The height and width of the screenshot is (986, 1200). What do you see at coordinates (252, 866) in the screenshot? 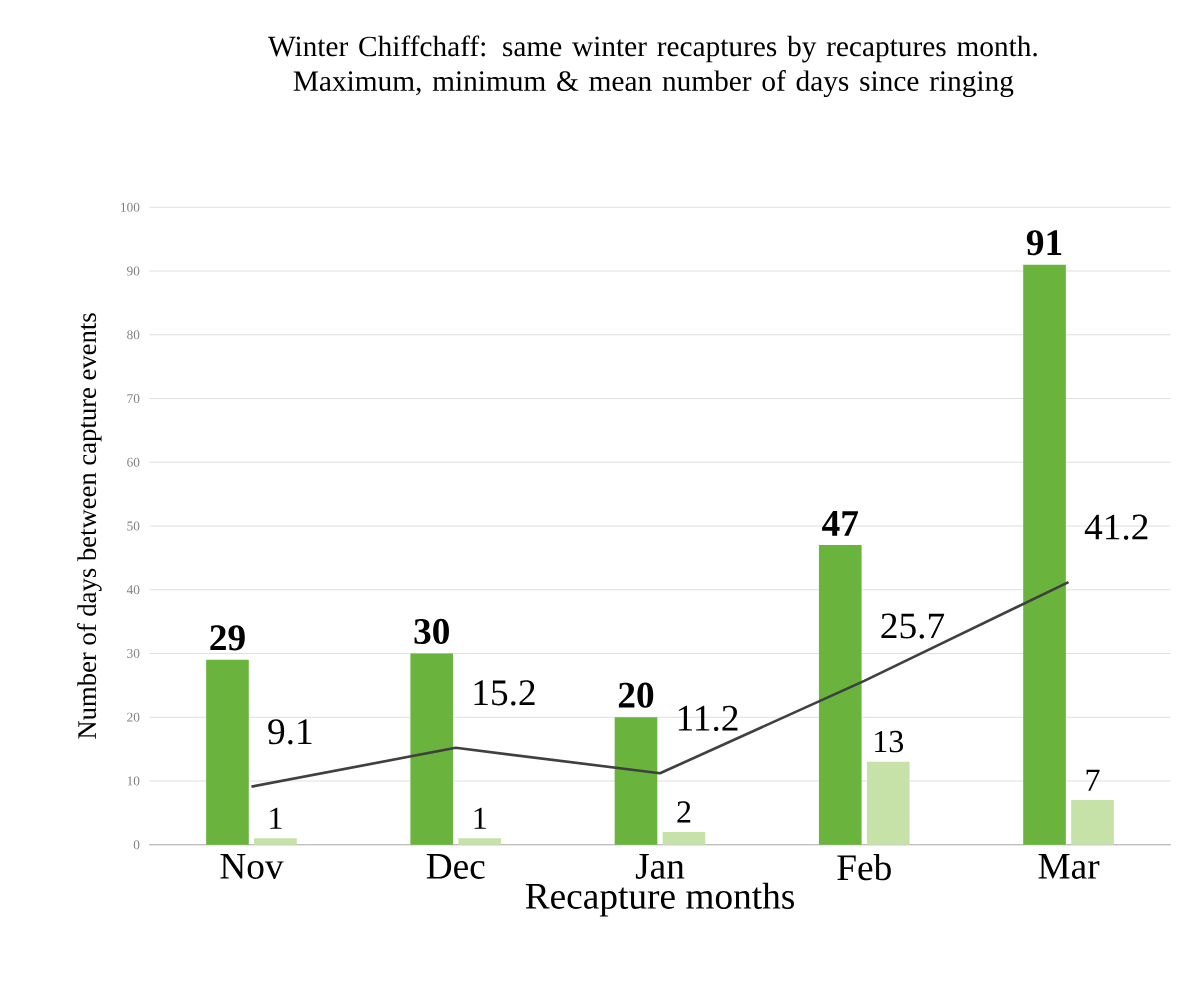
I see `x-tick-label: Nov` at bounding box center [252, 866].